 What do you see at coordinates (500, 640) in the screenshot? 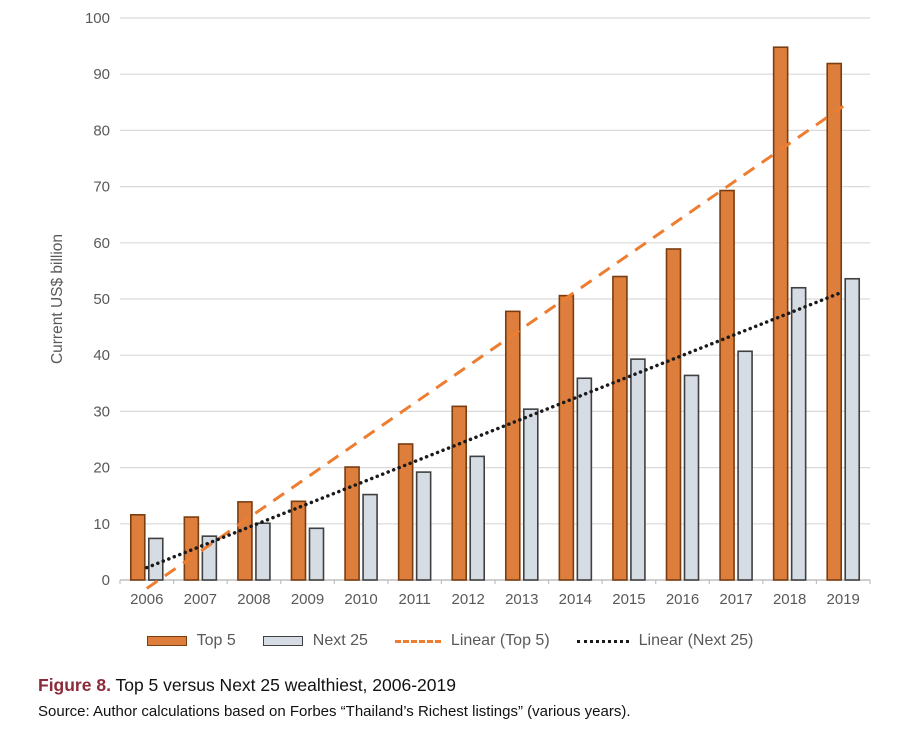
I see `legend-label-linear-top5: Linear (Top 5)` at bounding box center [500, 640].